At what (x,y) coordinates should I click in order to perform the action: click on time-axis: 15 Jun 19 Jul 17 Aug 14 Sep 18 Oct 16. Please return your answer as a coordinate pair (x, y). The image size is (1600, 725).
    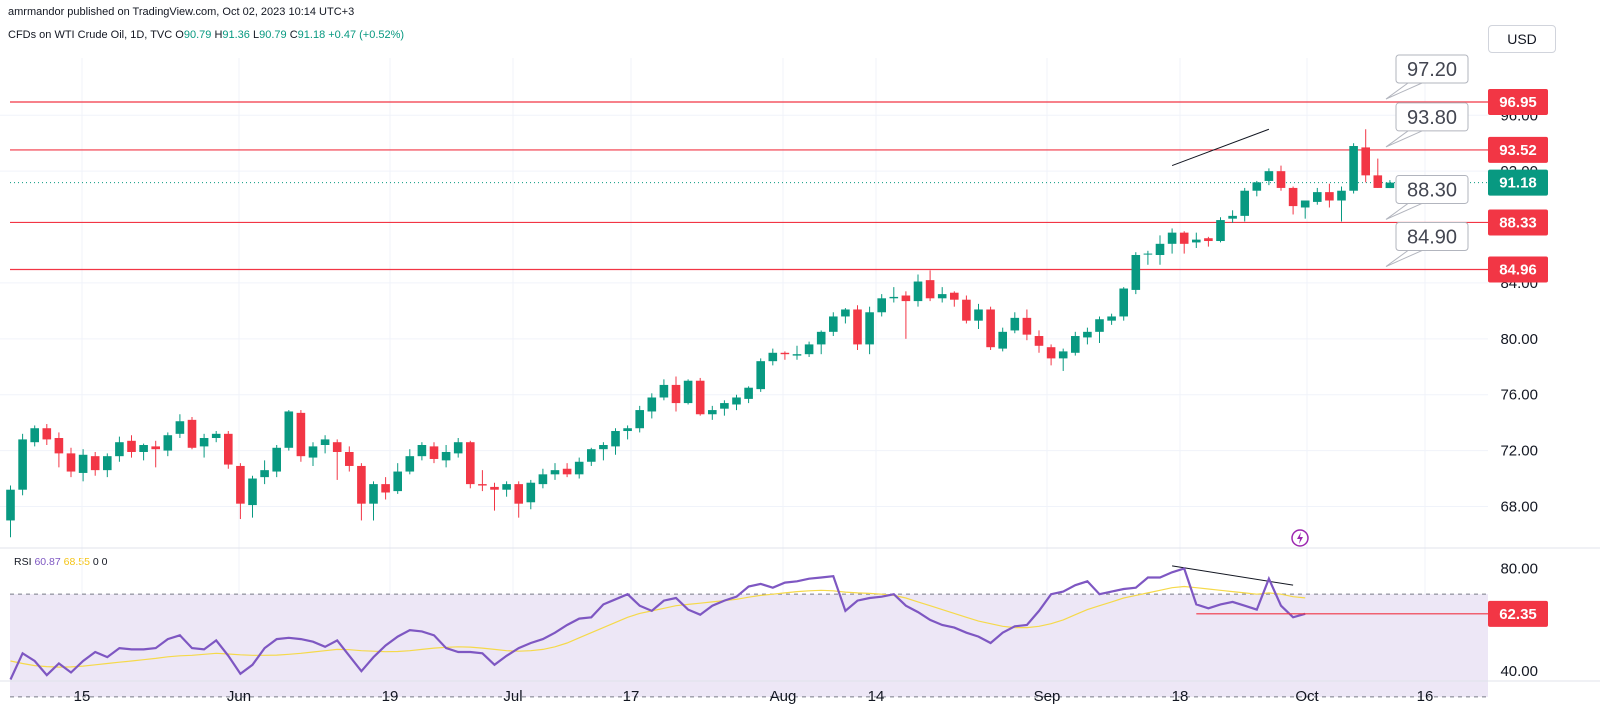
    Looking at the image, I should click on (754, 696).